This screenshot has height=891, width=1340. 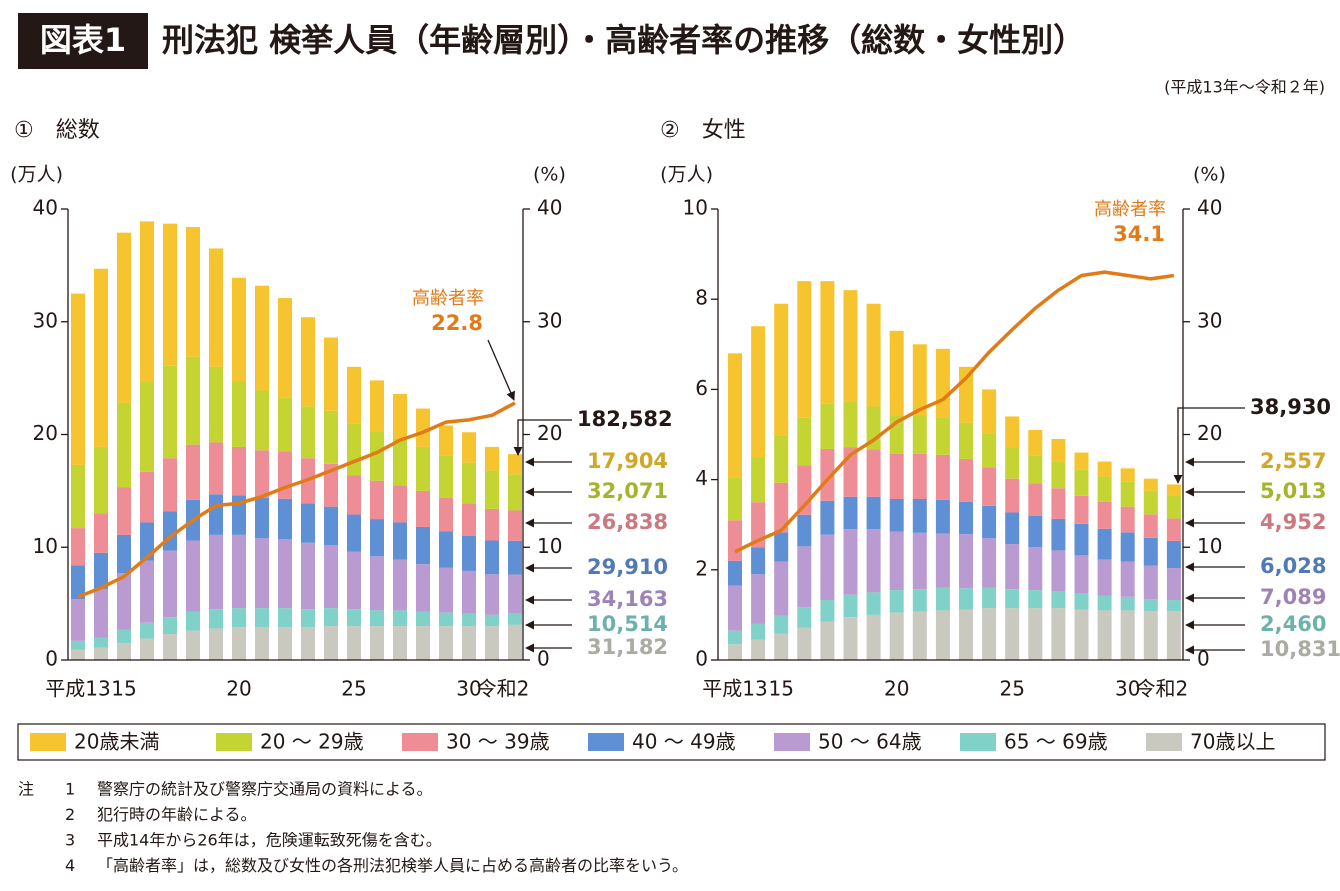 What do you see at coordinates (296, 500) in the screenshot?
I see `rate-line` at bounding box center [296, 500].